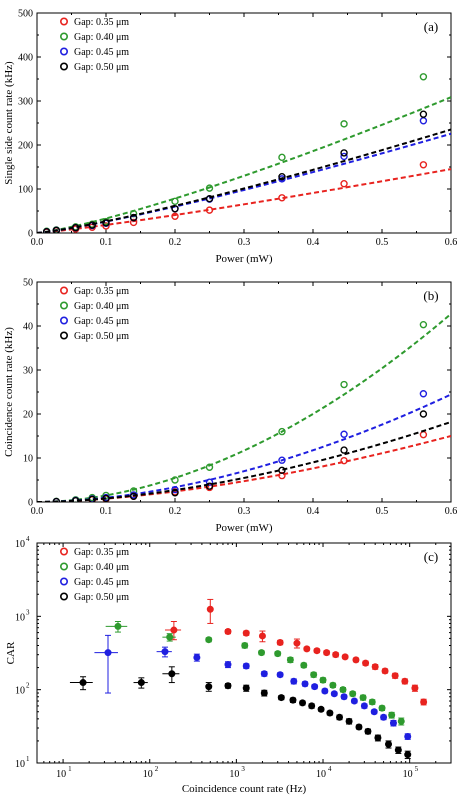 The width and height of the screenshot is (463, 810). I want to click on y-tick-label: 500, so click(25, 14).